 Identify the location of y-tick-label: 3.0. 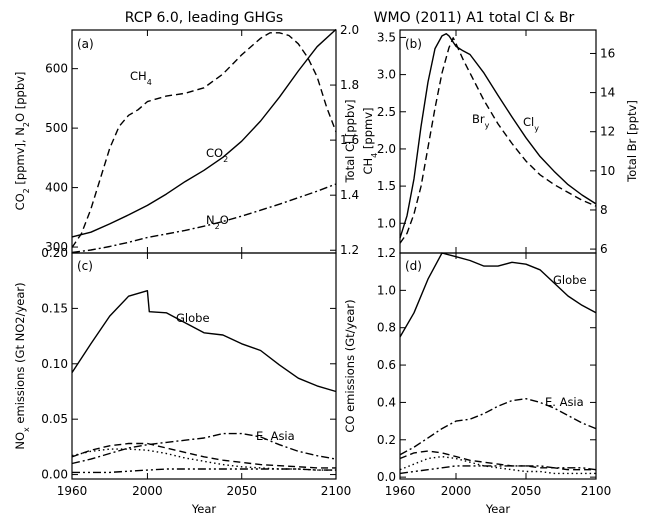
(386, 75).